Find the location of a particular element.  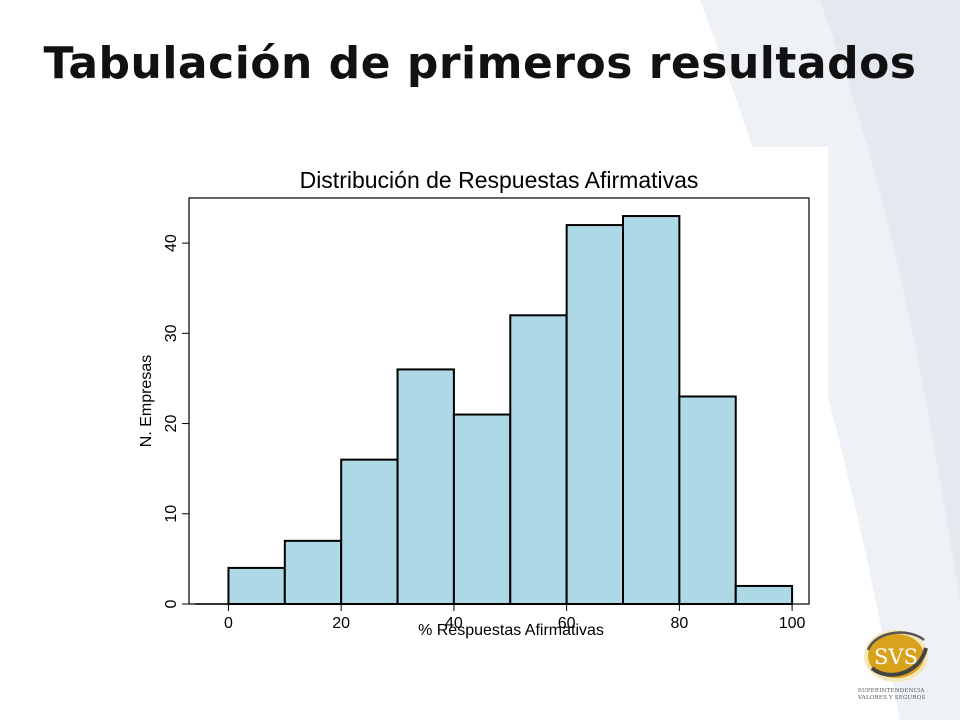

x-axis-label: % Respuestas Afirmativas is located at coordinates (511, 630).